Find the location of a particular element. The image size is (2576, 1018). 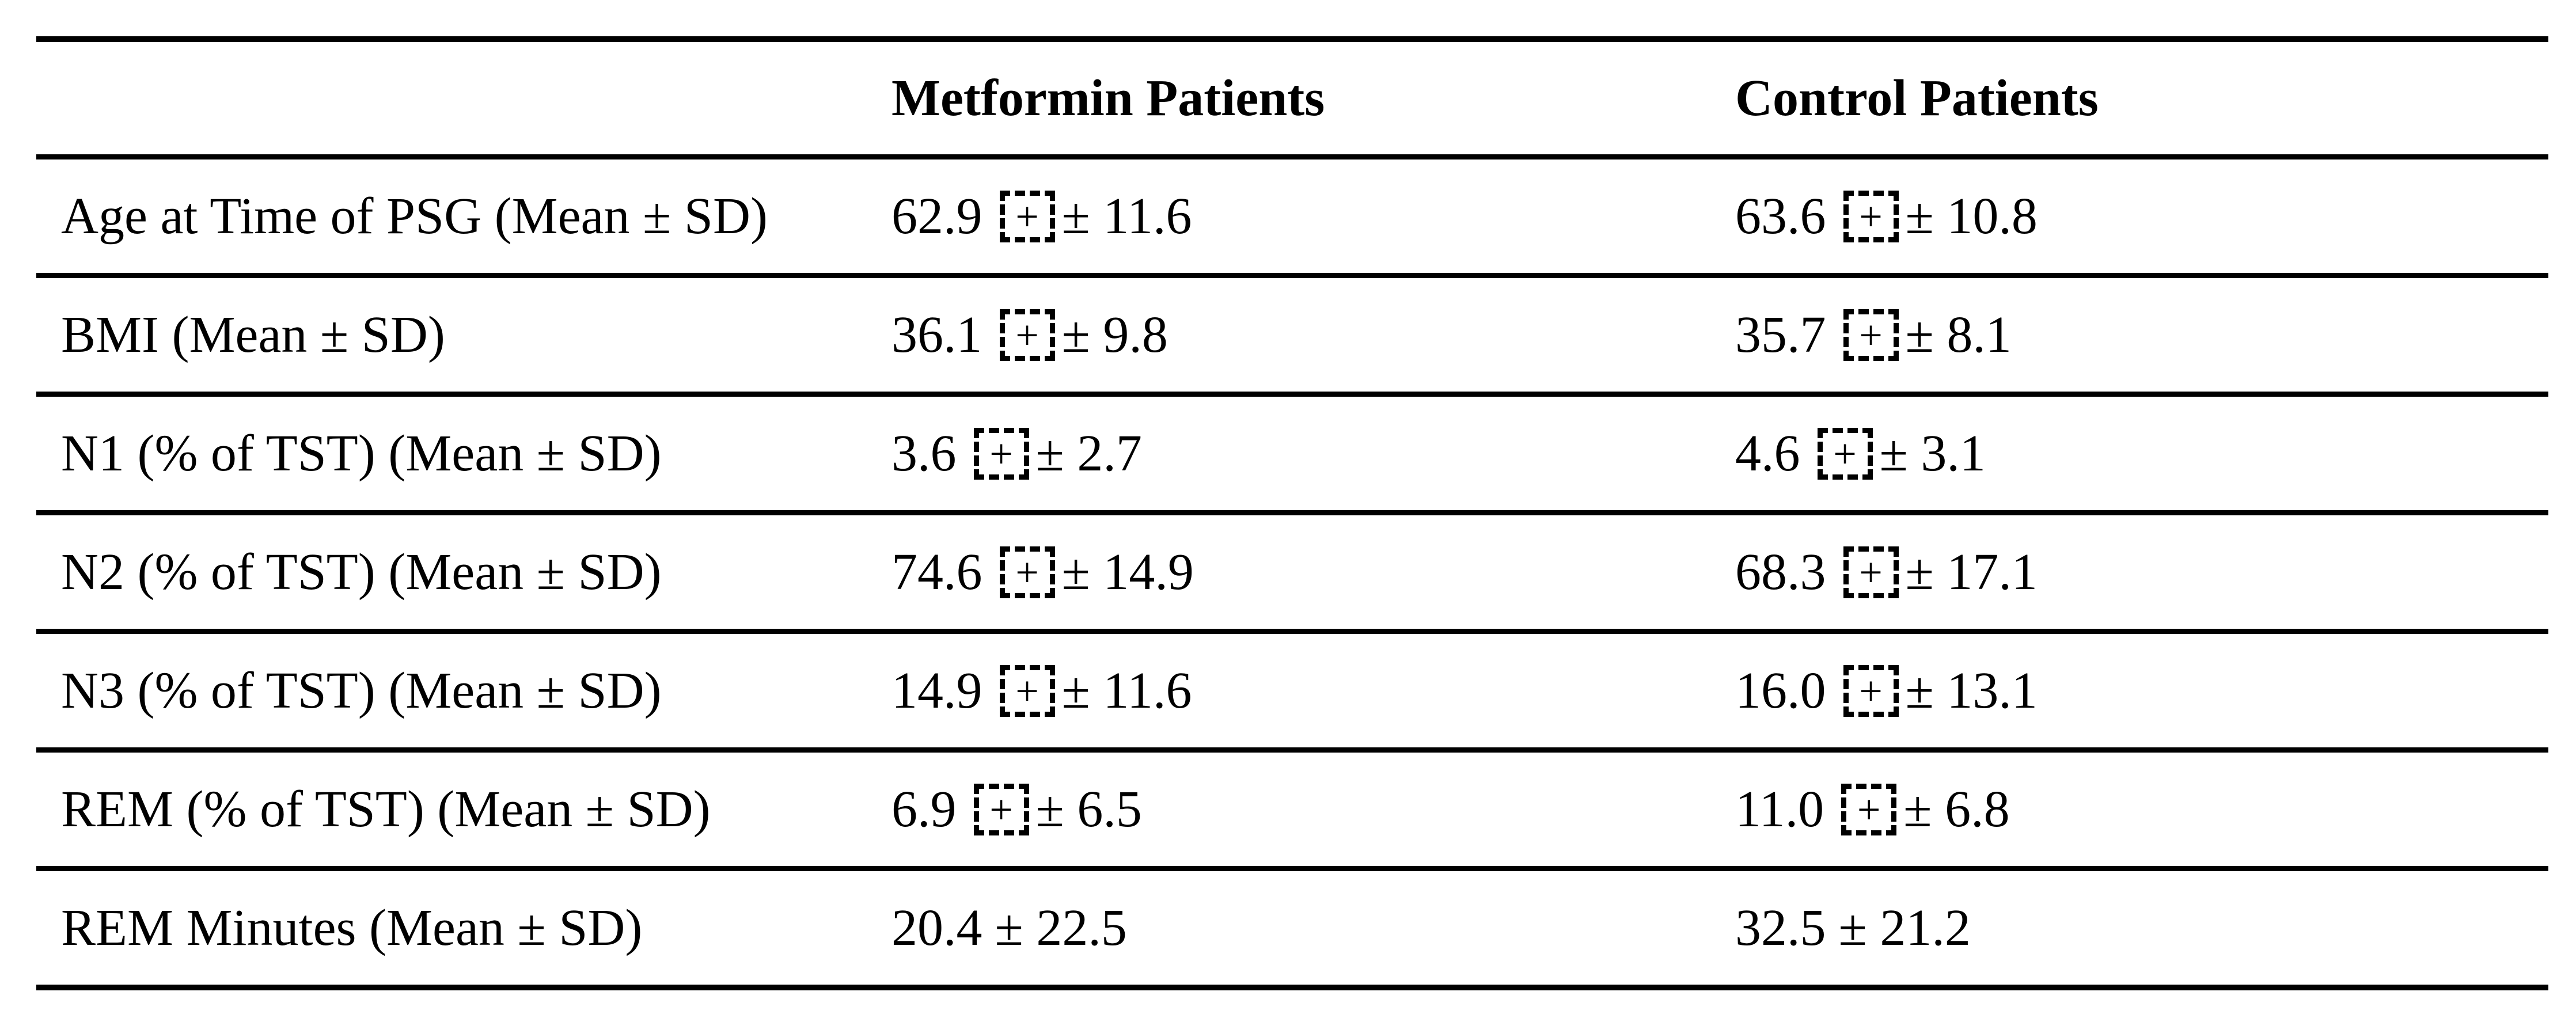

metformin-value-cell: 62.9 + ± 11.6 is located at coordinates (1313, 216).